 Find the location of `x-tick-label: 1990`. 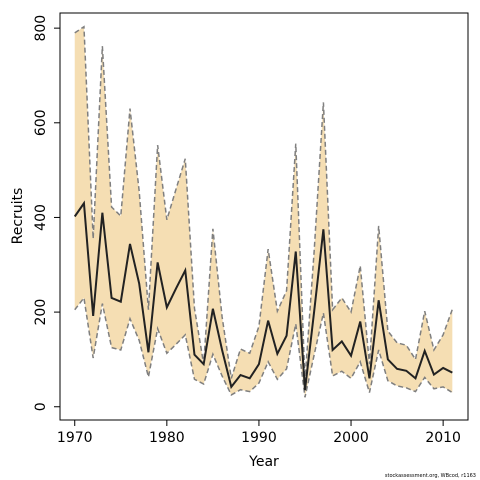

x-tick-label: 1990 is located at coordinates (259, 438).